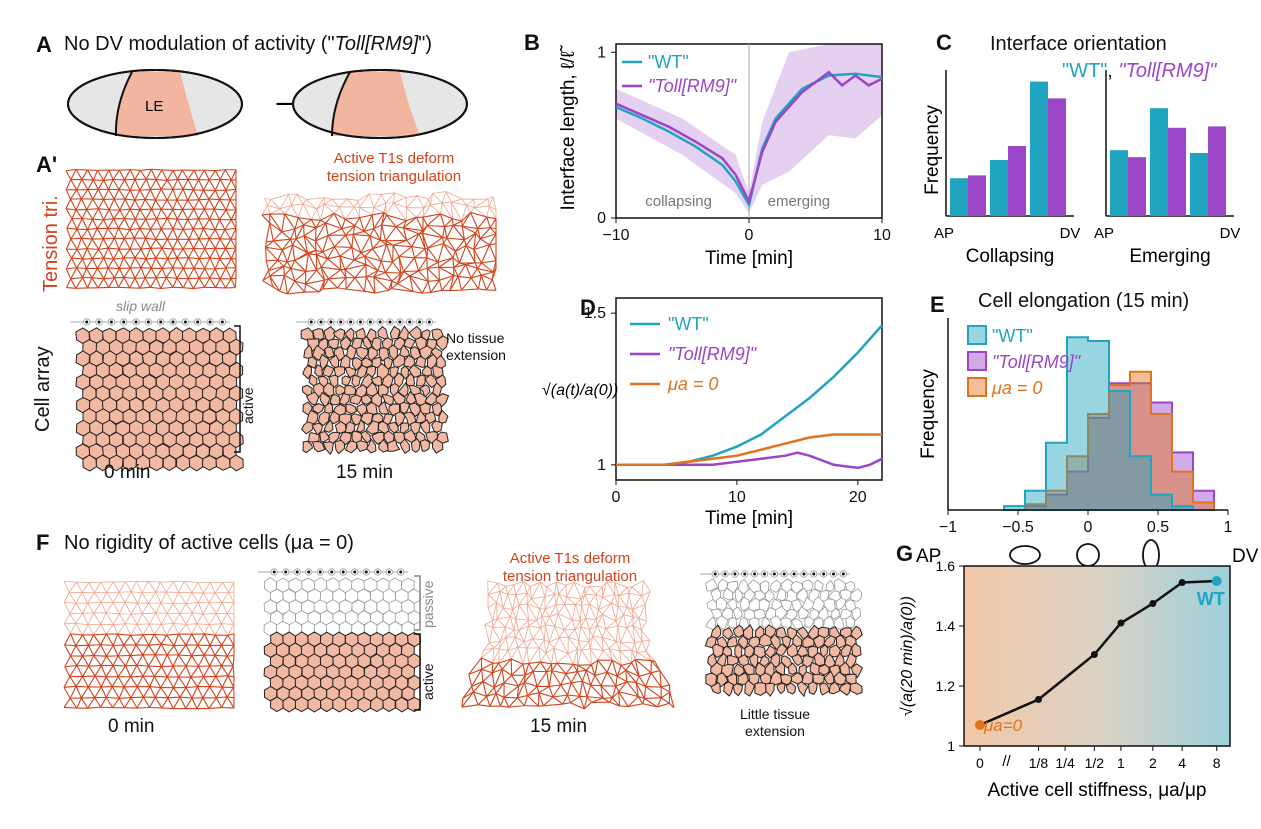 This screenshot has height=829, width=1261. What do you see at coordinates (588, 307) in the screenshot?
I see `panel-d-label: D` at bounding box center [588, 307].